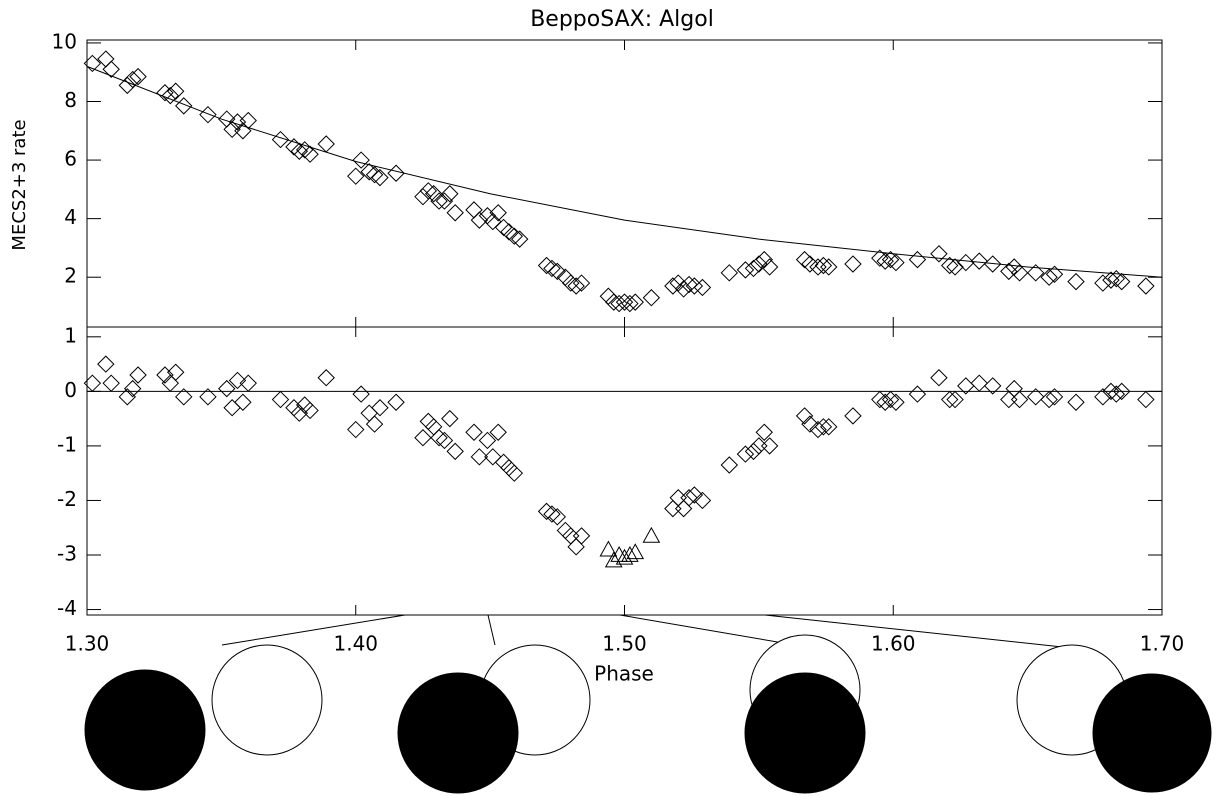 This screenshot has width=1217, height=796. I want to click on bright-star, so click(267, 700).